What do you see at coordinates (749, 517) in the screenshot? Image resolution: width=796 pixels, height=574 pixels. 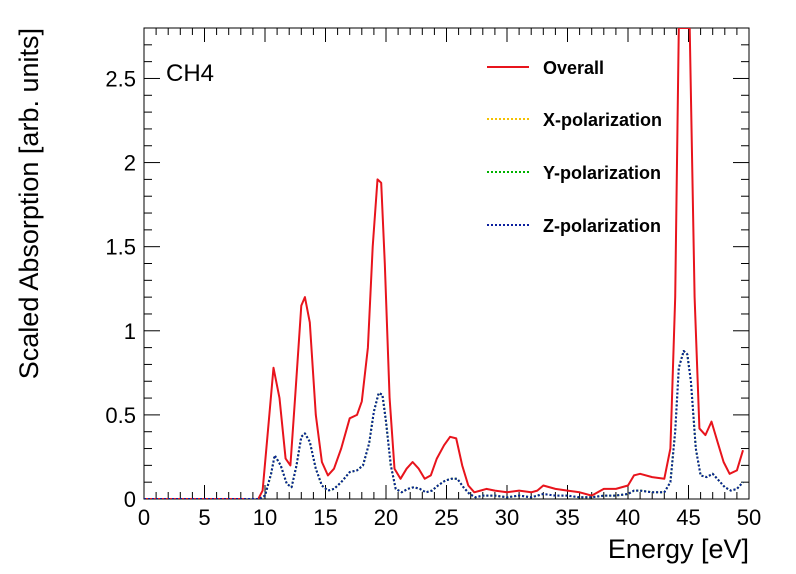 I see `x-tick-label: 50` at bounding box center [749, 517].